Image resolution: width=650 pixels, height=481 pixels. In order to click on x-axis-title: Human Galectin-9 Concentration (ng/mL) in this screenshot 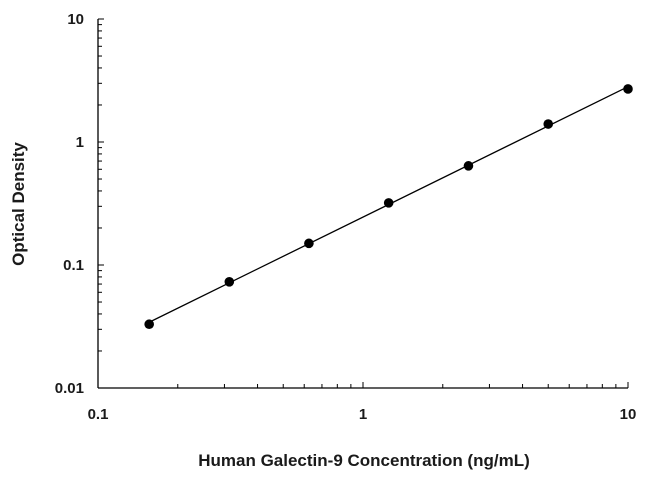, I will do `click(364, 460)`.